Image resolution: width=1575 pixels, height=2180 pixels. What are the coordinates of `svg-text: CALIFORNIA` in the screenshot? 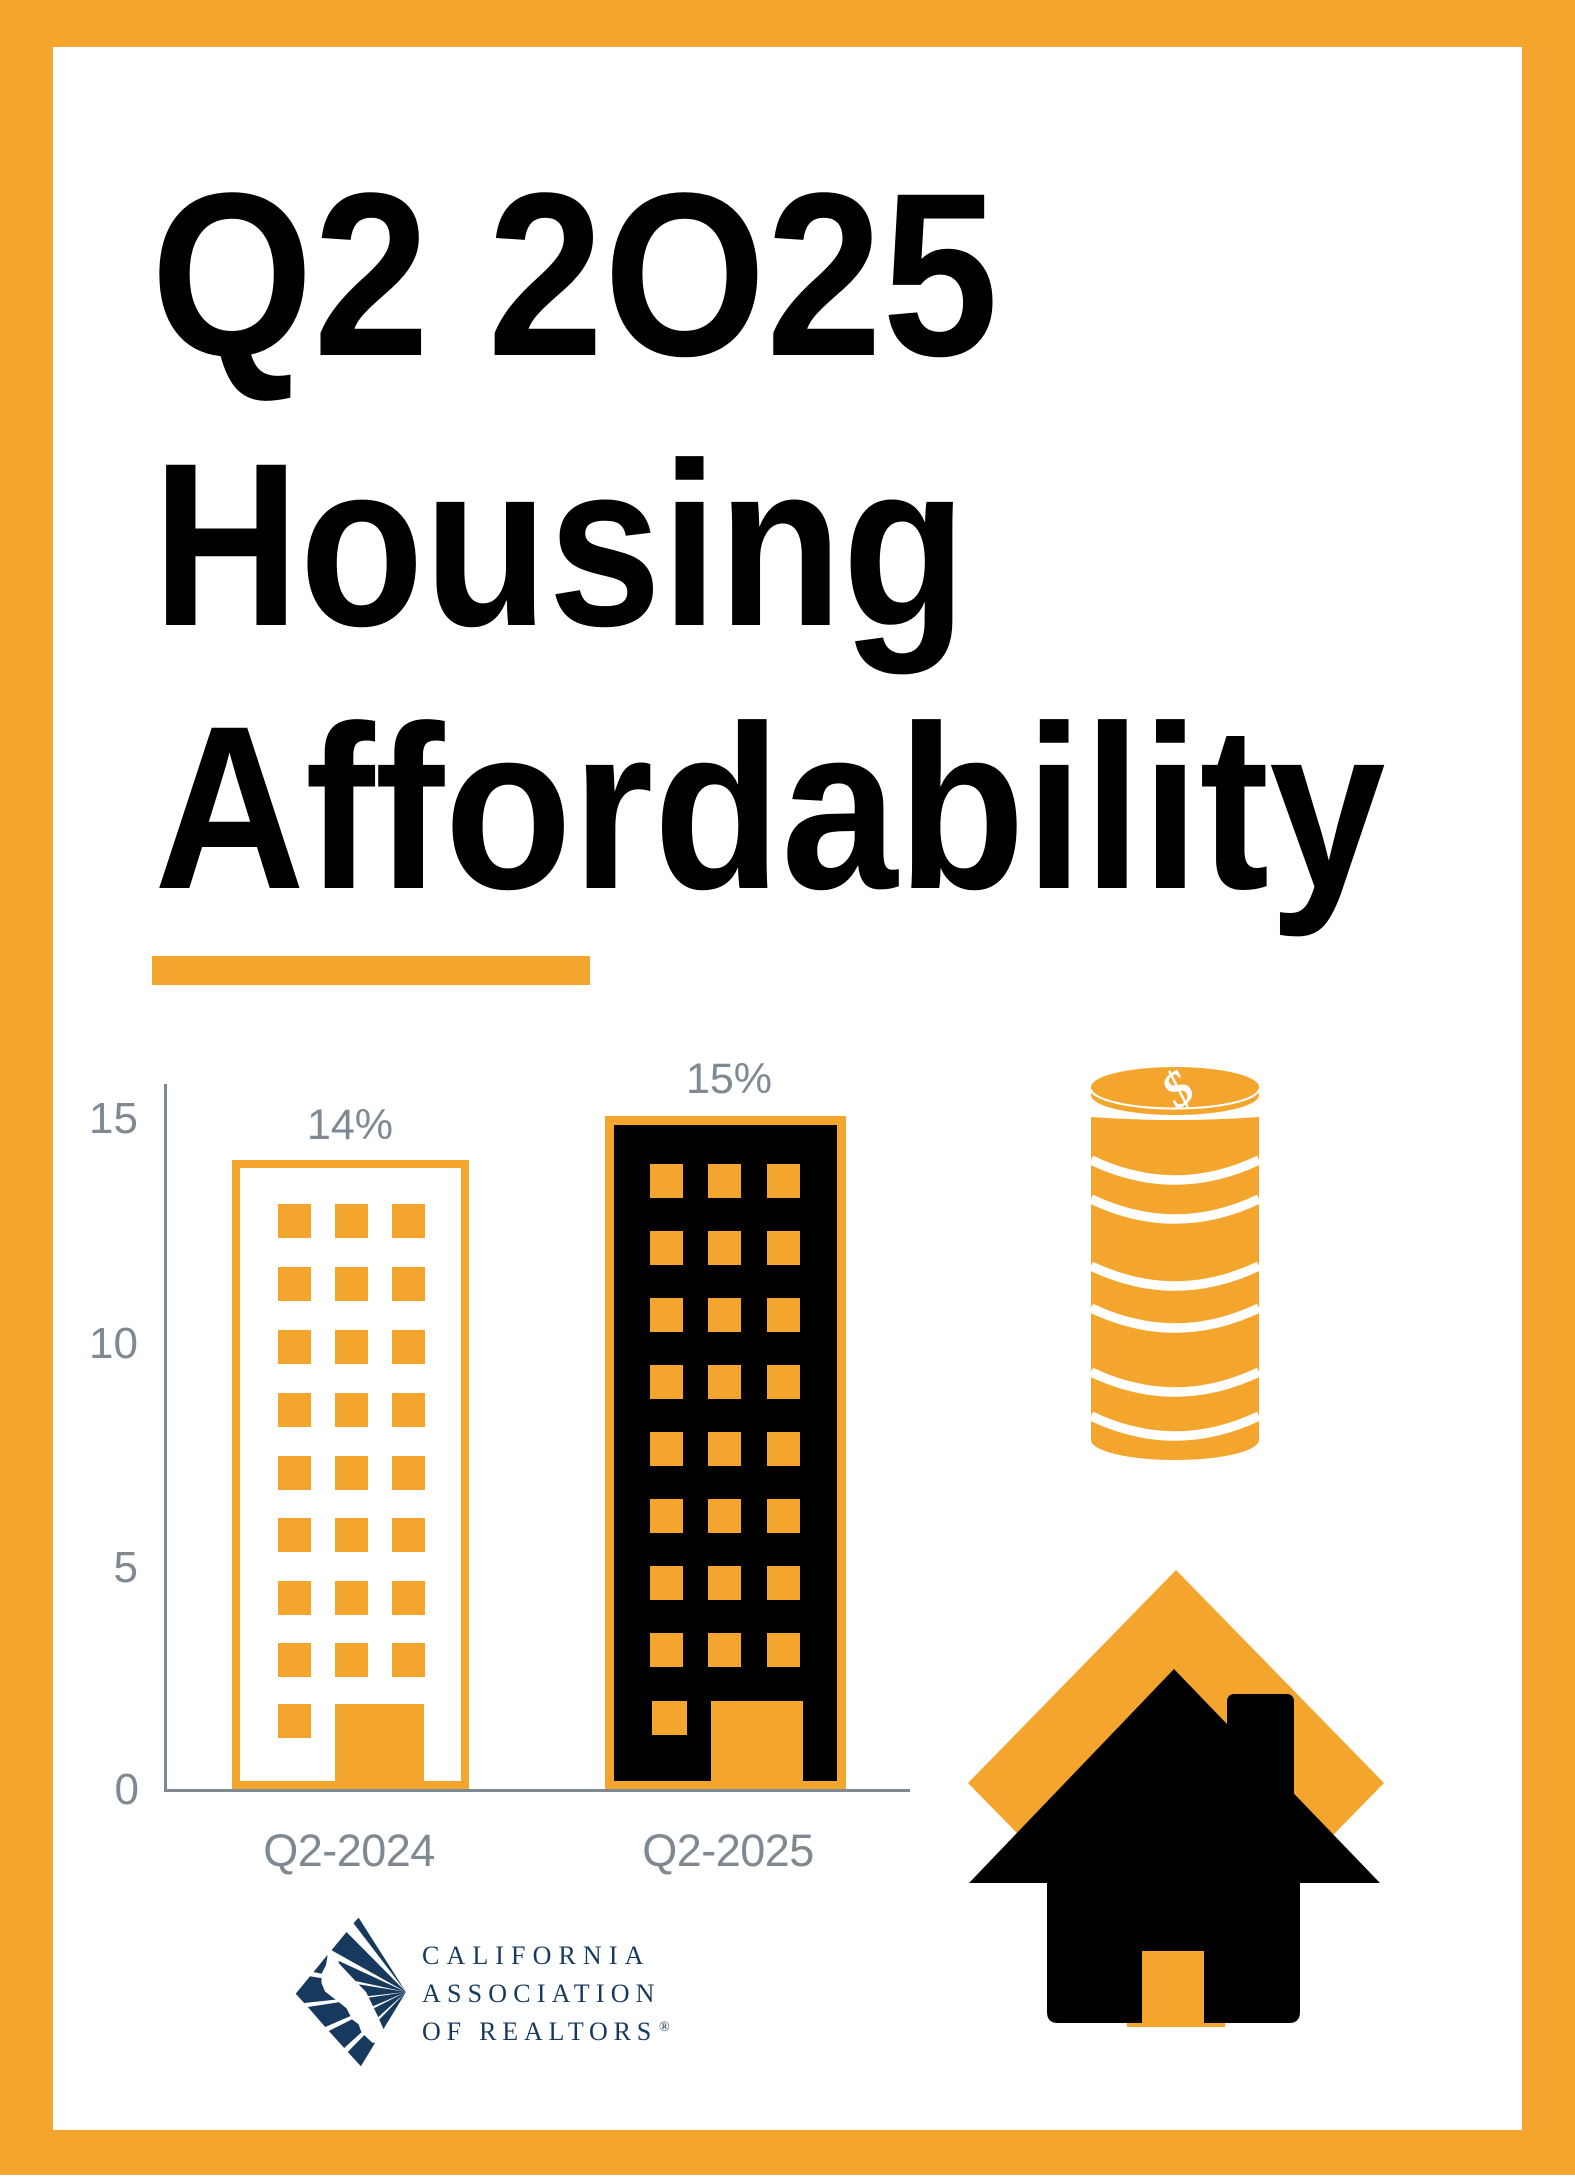 It's located at (536, 1955).